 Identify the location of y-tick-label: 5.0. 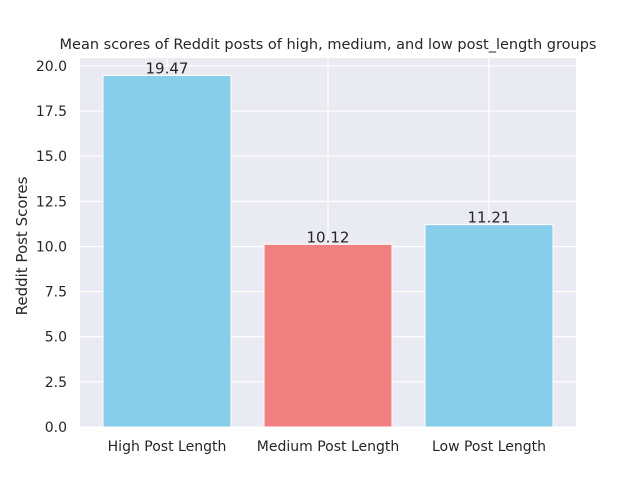
(56, 338).